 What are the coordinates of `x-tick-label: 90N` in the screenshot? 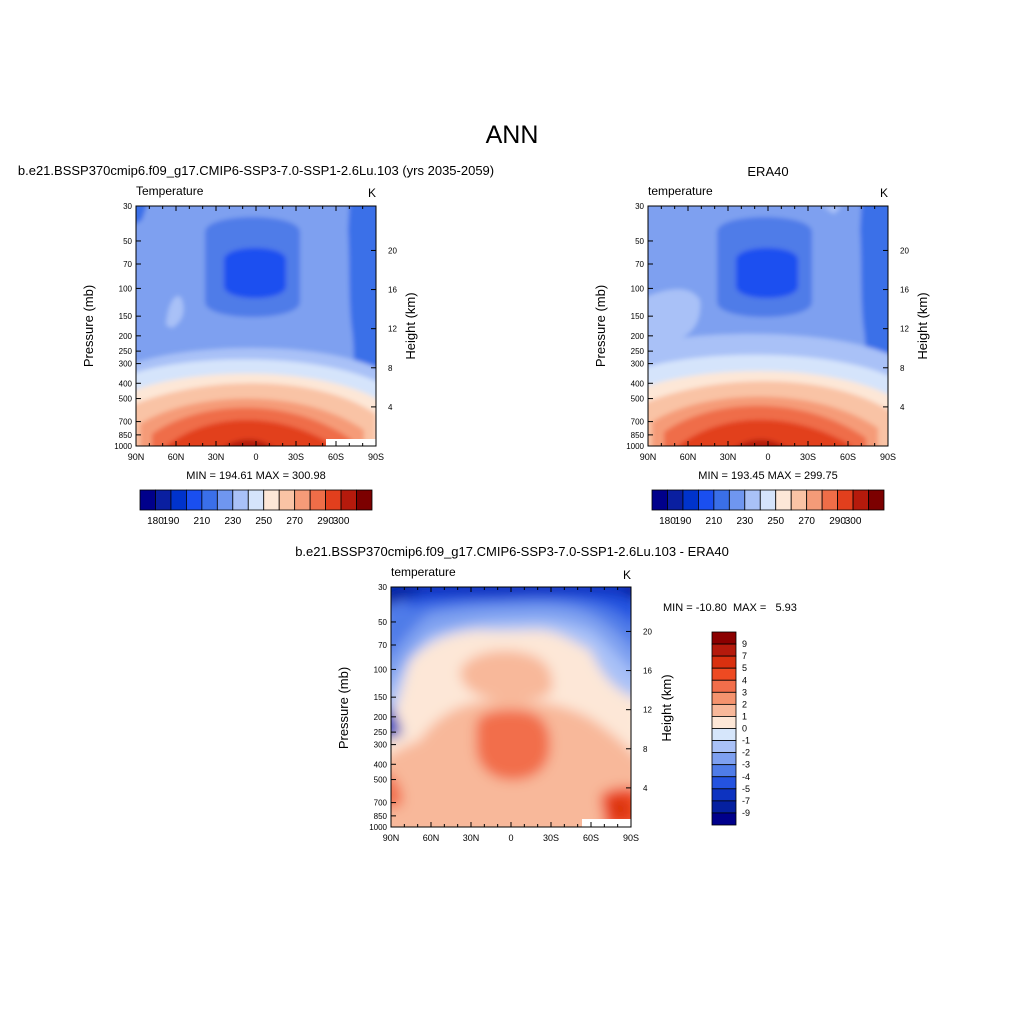 It's located at (391, 838).